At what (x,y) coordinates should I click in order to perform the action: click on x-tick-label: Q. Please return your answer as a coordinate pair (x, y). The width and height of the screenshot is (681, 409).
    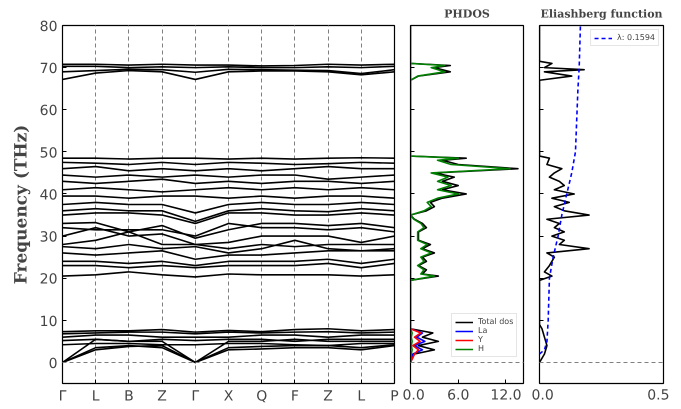
    Looking at the image, I should click on (262, 396).